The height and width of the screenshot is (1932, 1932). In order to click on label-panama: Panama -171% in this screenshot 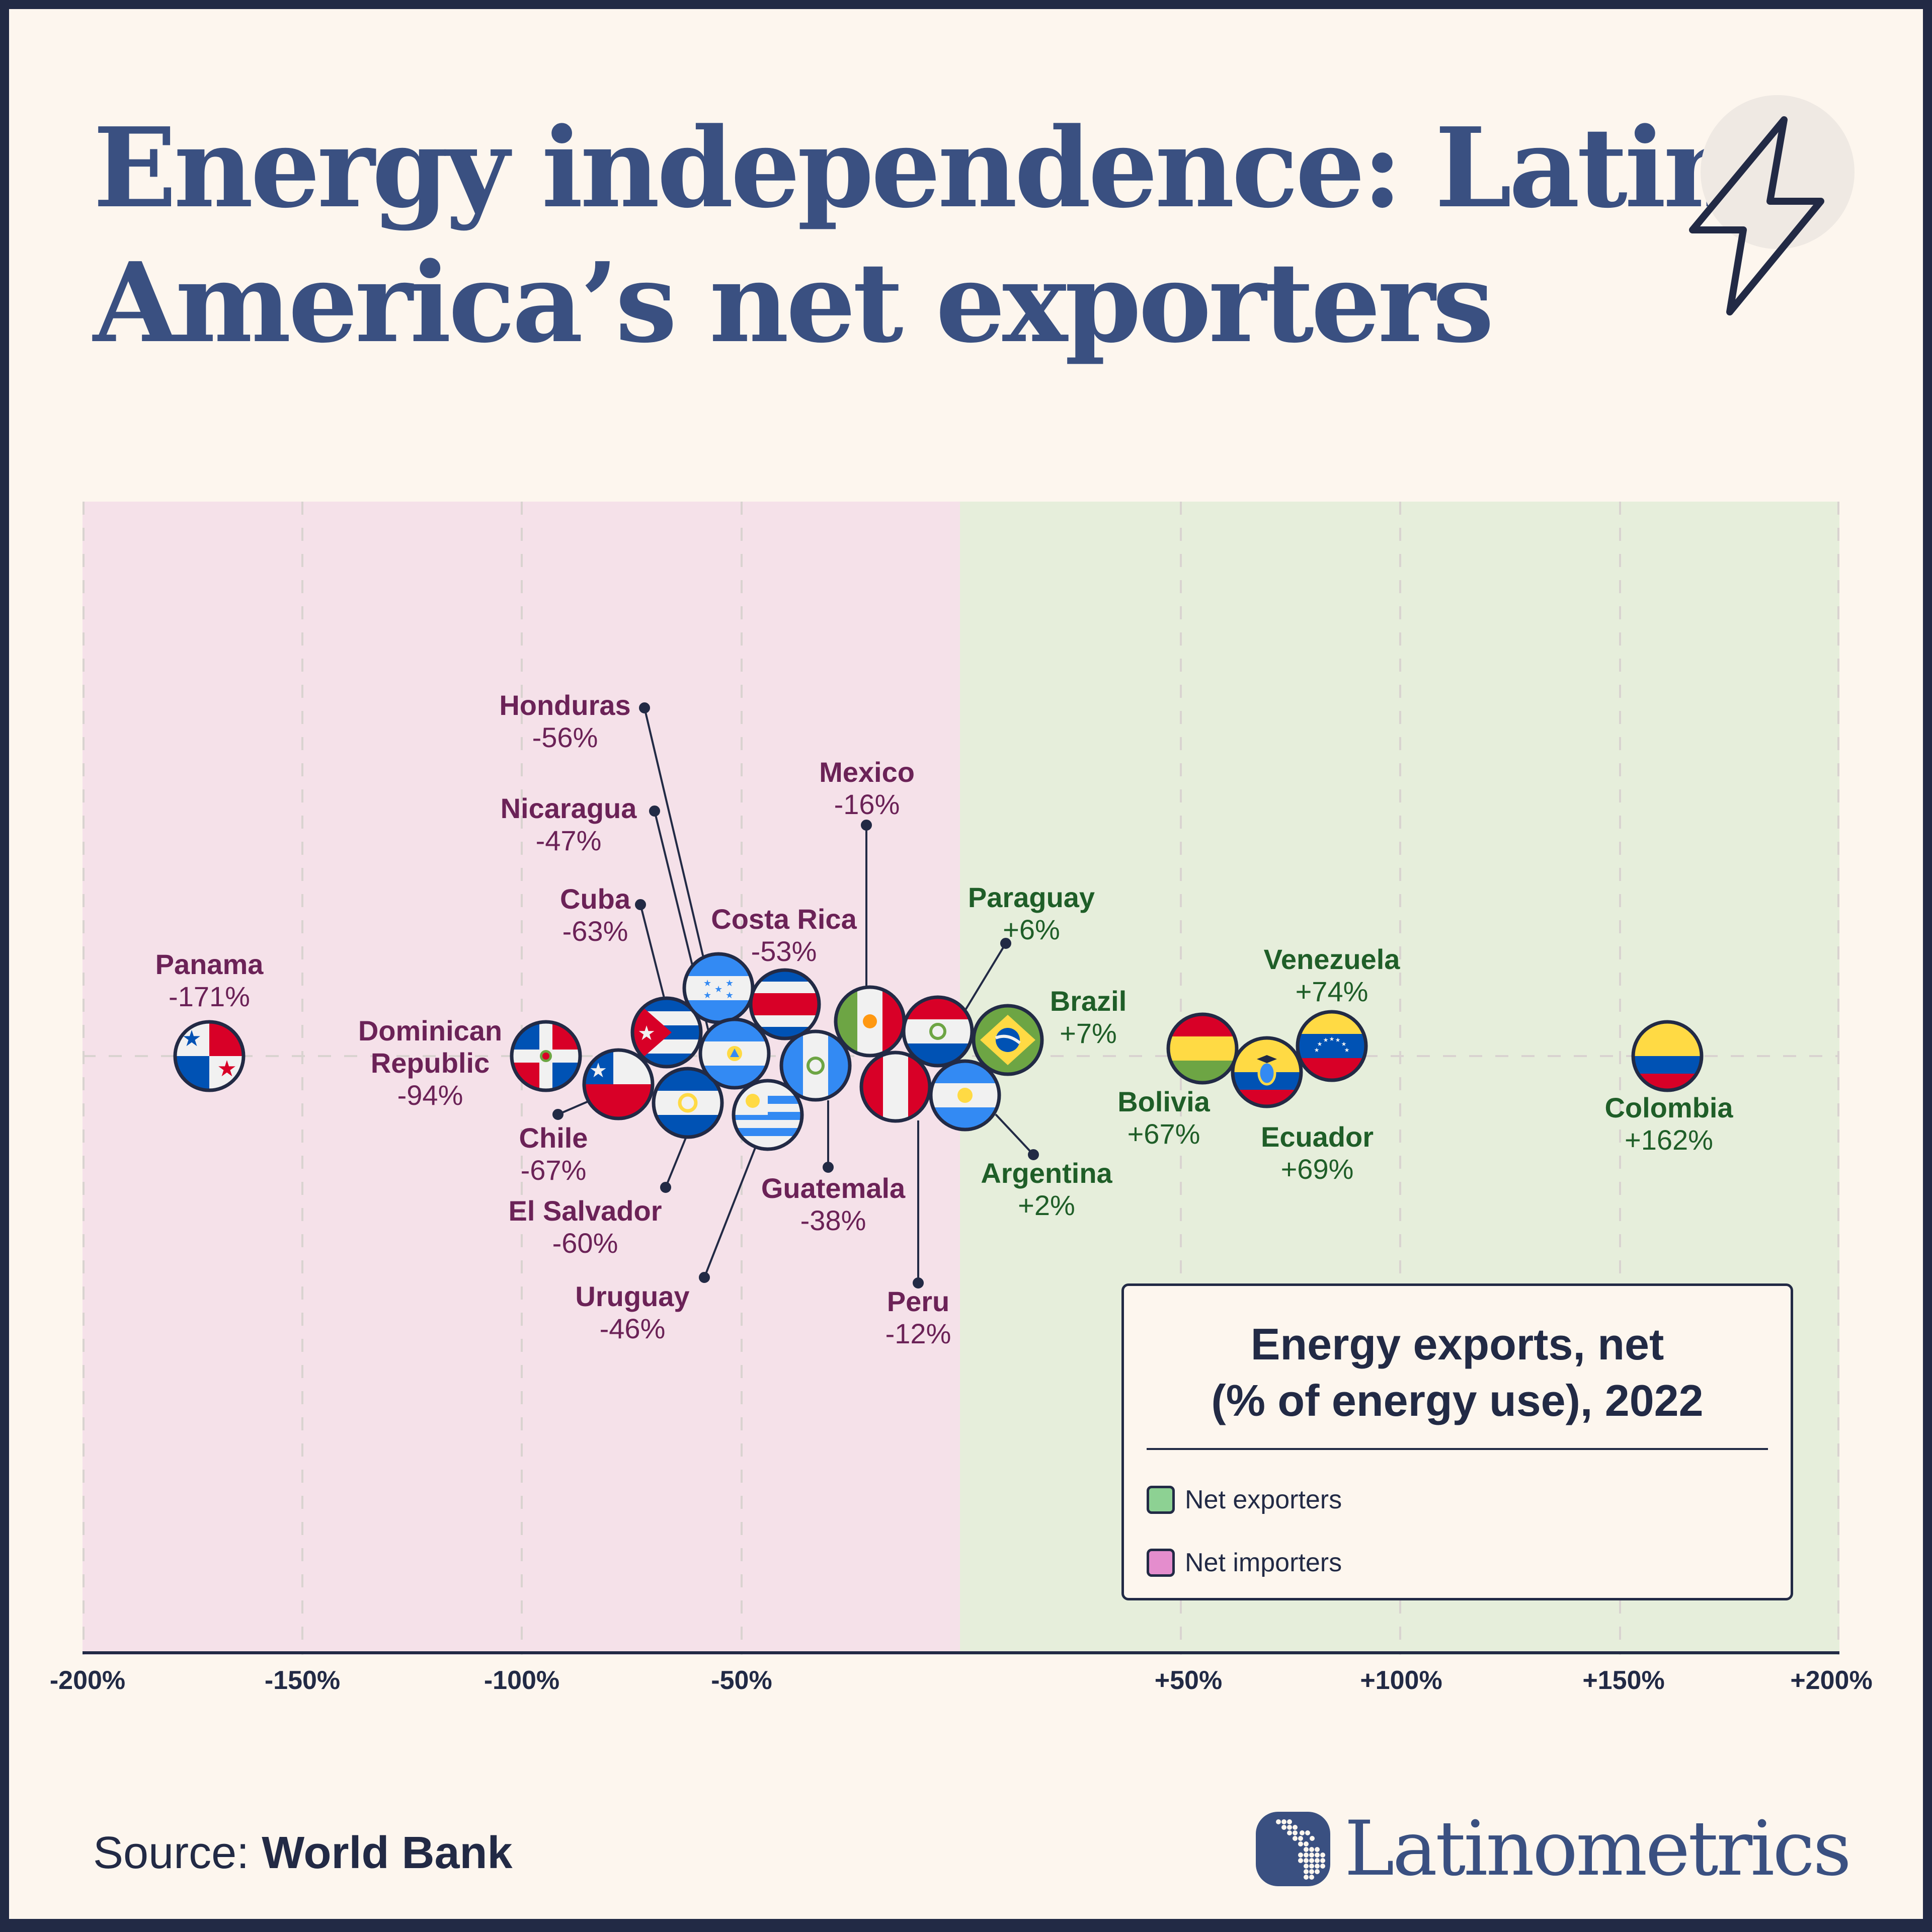, I will do `click(210, 981)`.